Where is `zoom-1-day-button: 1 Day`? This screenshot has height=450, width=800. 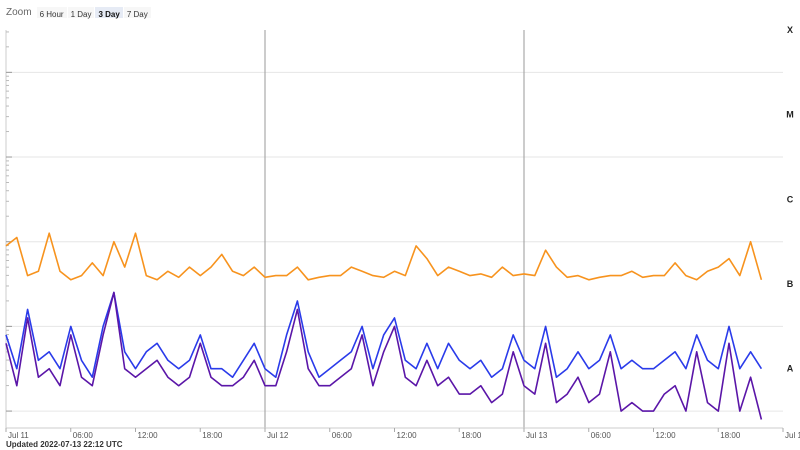
zoom-1-day-button: 1 Day is located at coordinates (81, 12).